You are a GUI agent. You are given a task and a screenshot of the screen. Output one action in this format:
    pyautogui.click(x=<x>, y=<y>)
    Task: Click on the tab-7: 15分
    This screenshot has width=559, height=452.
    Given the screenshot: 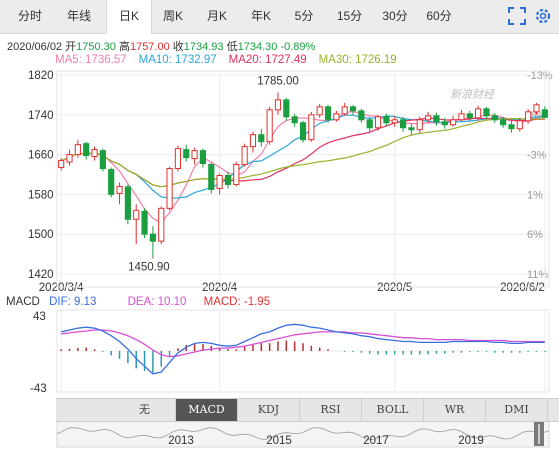 What is the action you would take?
    pyautogui.click(x=349, y=16)
    